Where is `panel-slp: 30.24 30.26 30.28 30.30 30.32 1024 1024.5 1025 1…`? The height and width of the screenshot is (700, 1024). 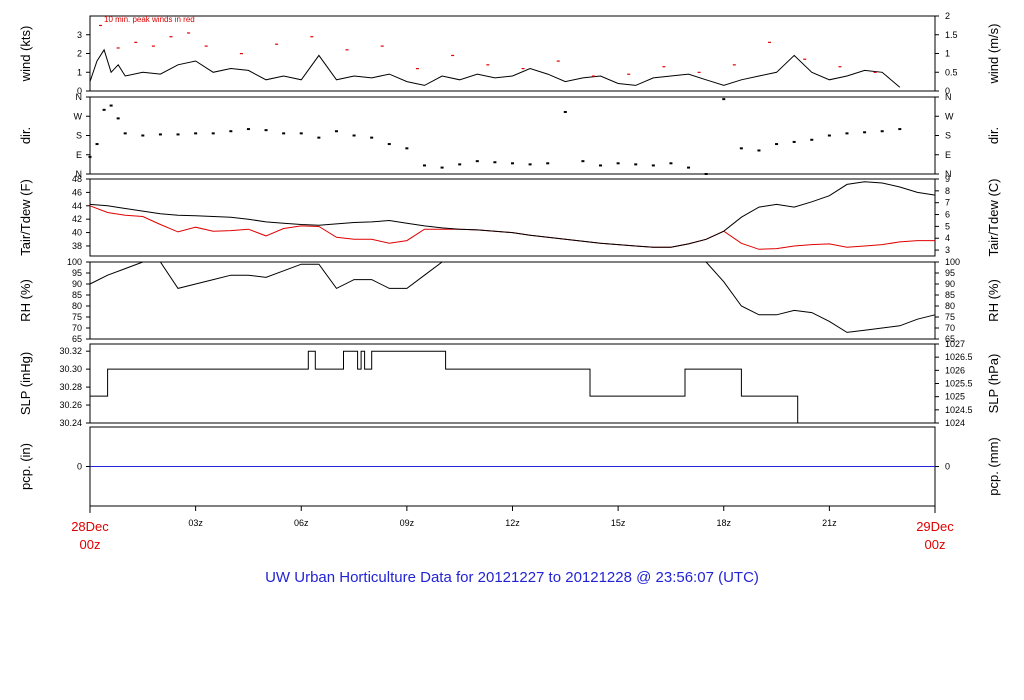
panel-slp: 30.24 30.26 30.28 30.30 30.32 1024 1024.5 1025 1… is located at coordinates (515, 383).